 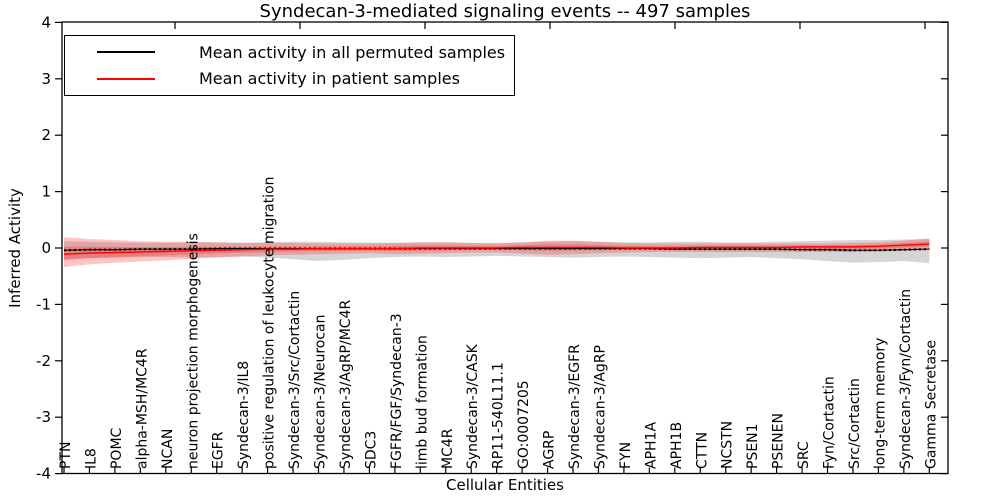 I want to click on x-tick-label: EGFR, so click(x=219, y=450).